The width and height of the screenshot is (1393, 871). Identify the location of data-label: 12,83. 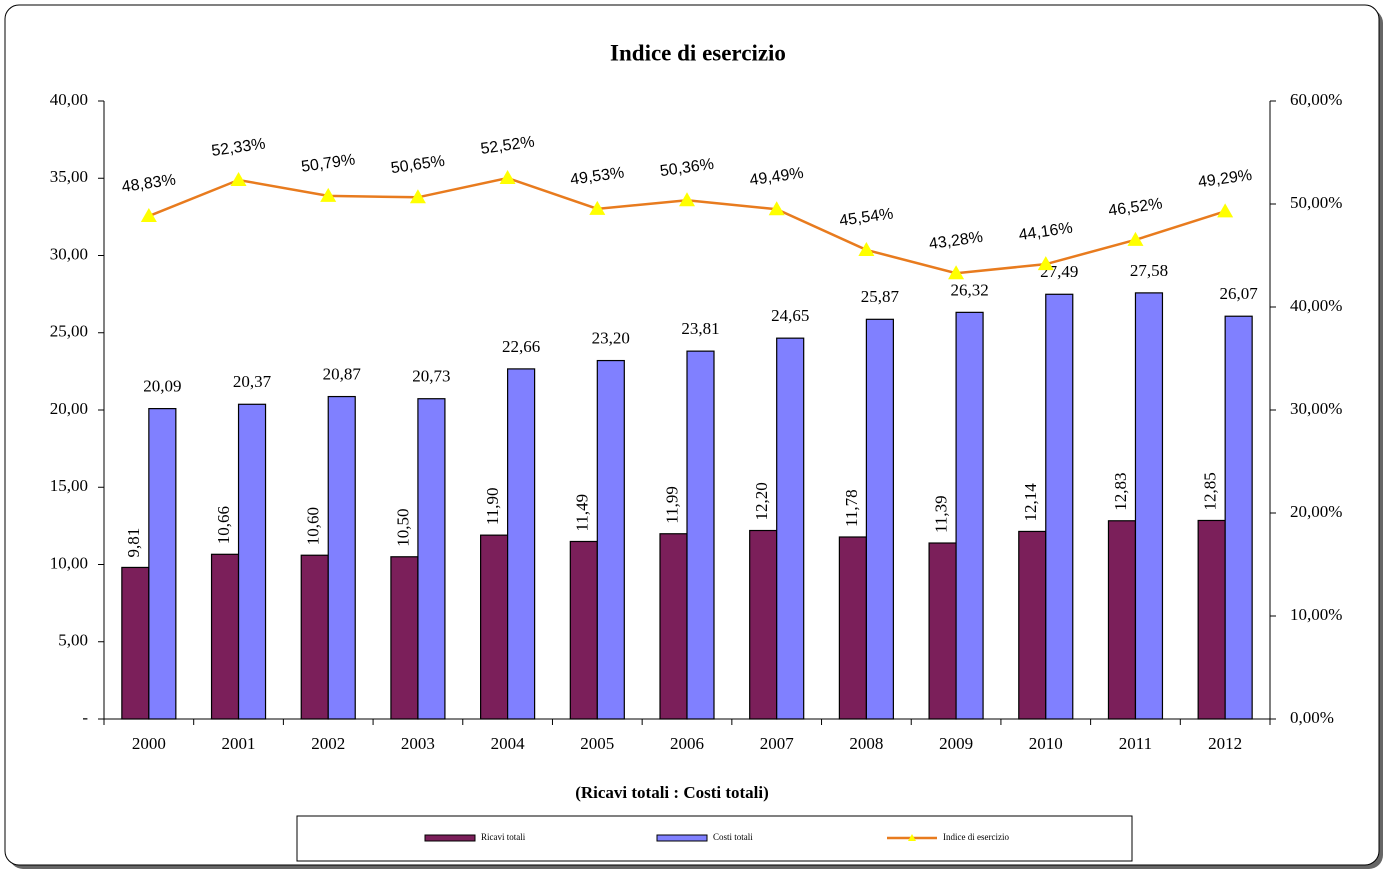
(1120, 492).